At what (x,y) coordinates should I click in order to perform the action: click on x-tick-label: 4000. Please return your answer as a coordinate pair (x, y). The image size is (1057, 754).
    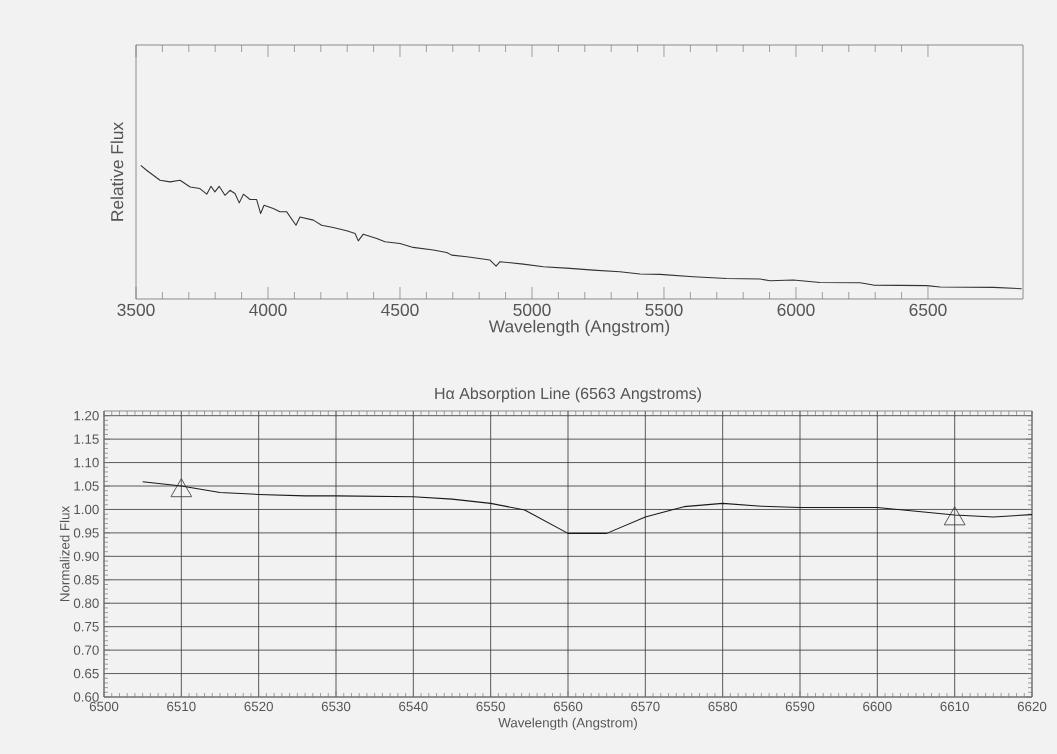
    Looking at the image, I should click on (268, 309).